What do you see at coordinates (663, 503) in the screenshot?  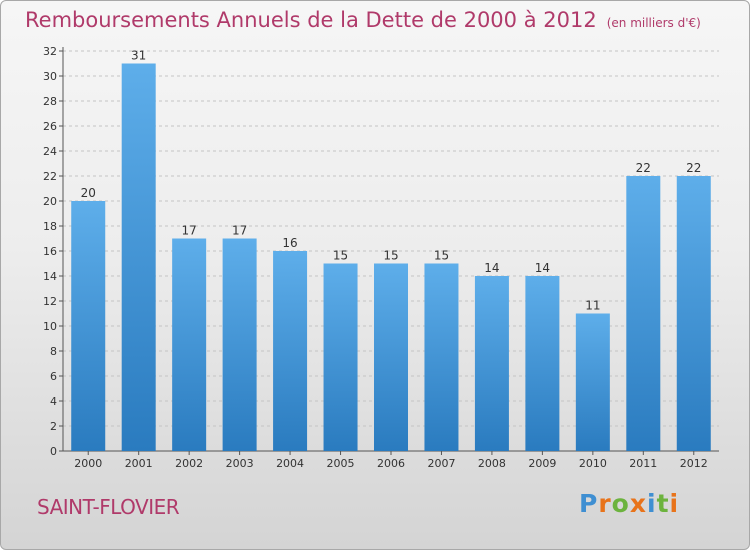 I see `logo-letter: t` at bounding box center [663, 503].